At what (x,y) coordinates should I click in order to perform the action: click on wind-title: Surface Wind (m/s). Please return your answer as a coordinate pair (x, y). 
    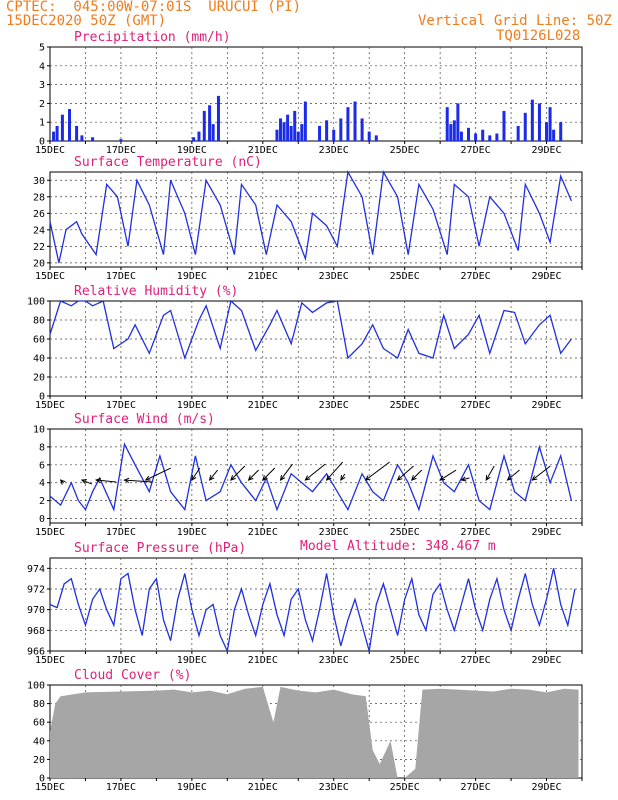
    Looking at the image, I should click on (144, 419).